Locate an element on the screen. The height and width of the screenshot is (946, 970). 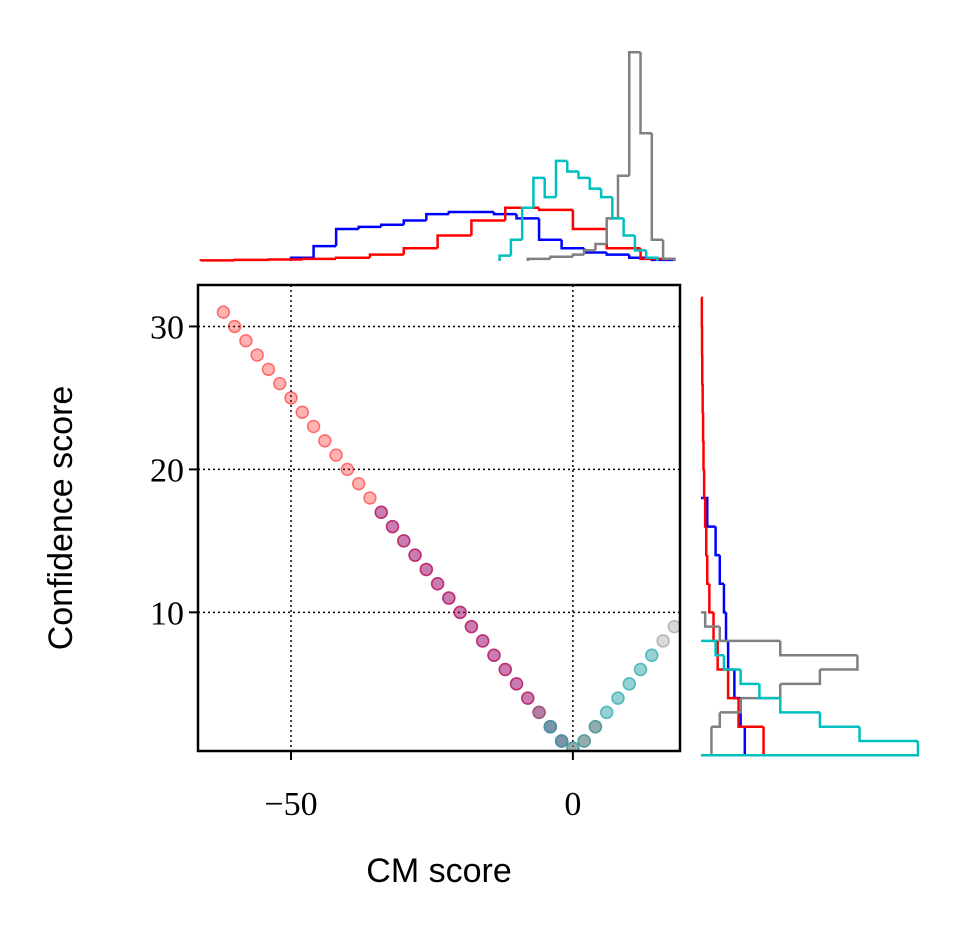
x-axis-label: CM score is located at coordinates (438, 871).